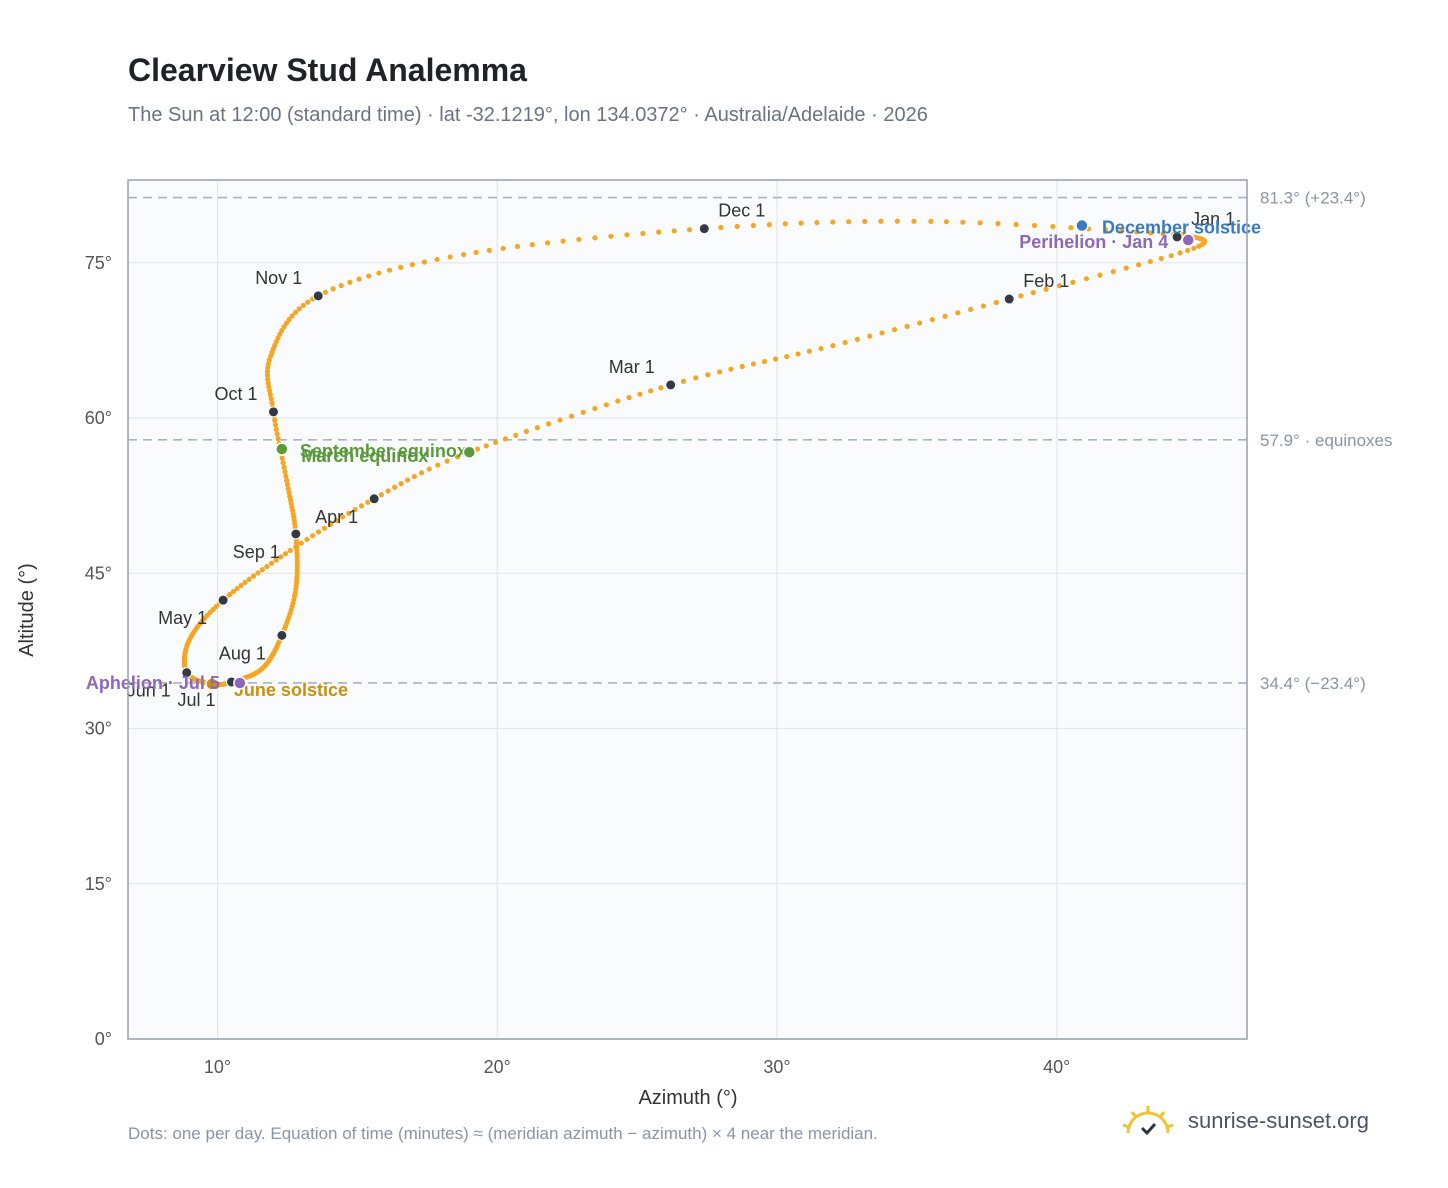 Image resolution: width=1448 pixels, height=1188 pixels. Describe the element at coordinates (1056, 1067) in the screenshot. I see `x-tick-label: 40°` at that location.